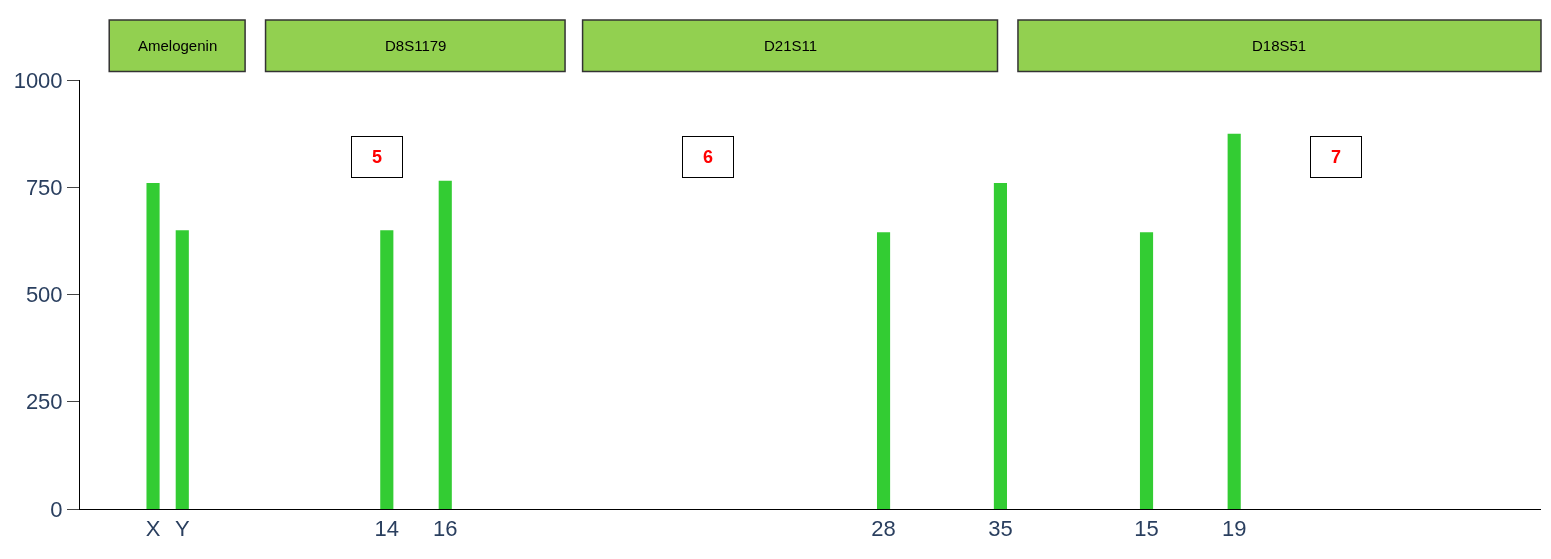  I want to click on x-tick-label: 14, so click(387, 529).